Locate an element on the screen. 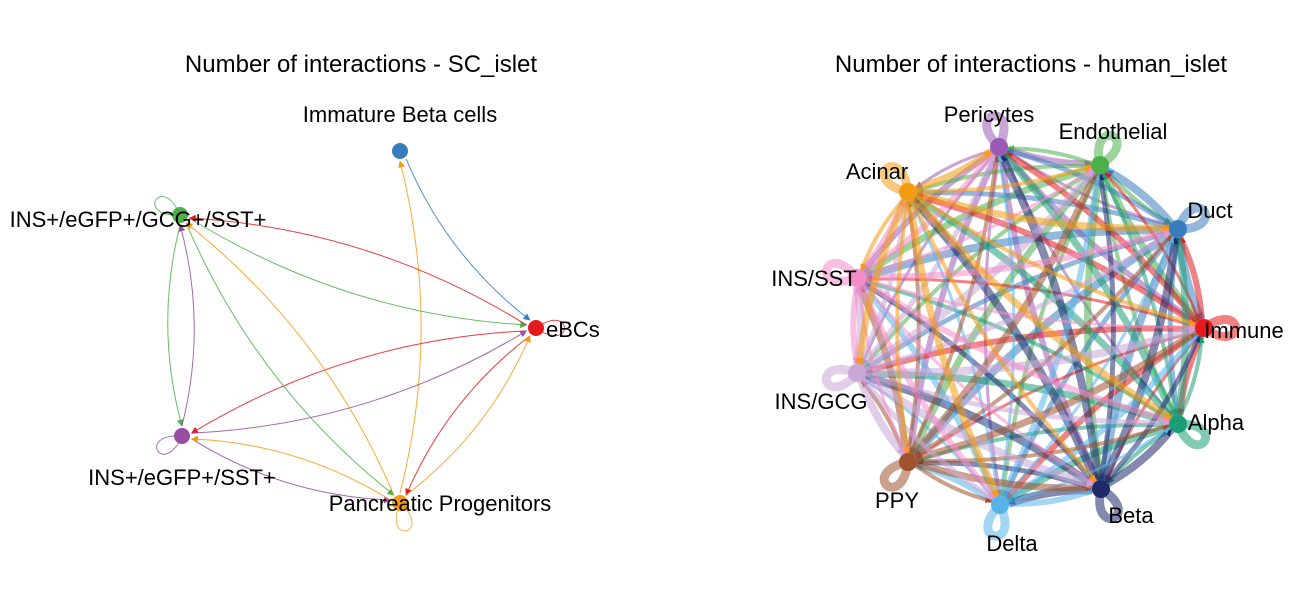 This screenshot has width=1316, height=601. edge-pp-to-ibc is located at coordinates (410, 327).